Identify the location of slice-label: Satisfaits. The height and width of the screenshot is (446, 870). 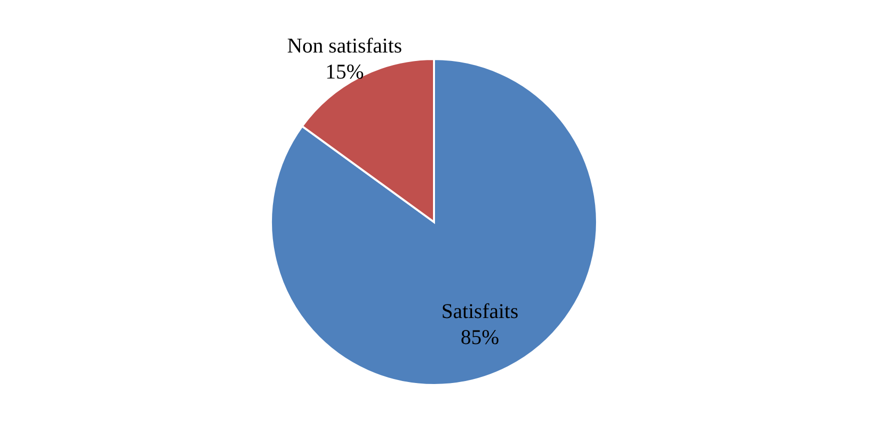
(479, 311).